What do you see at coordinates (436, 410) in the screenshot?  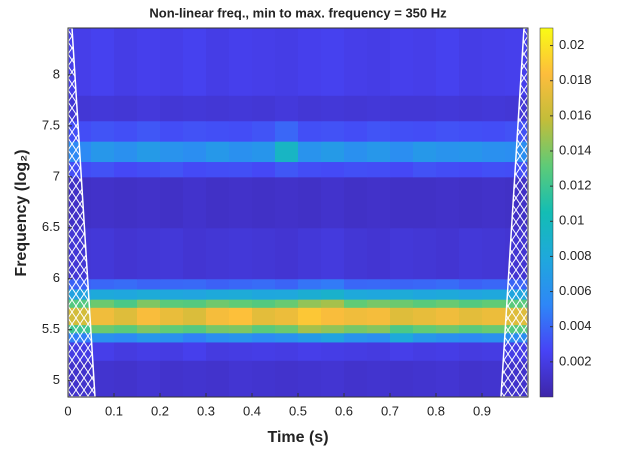 I see `x-tick-label: 0.8` at bounding box center [436, 410].